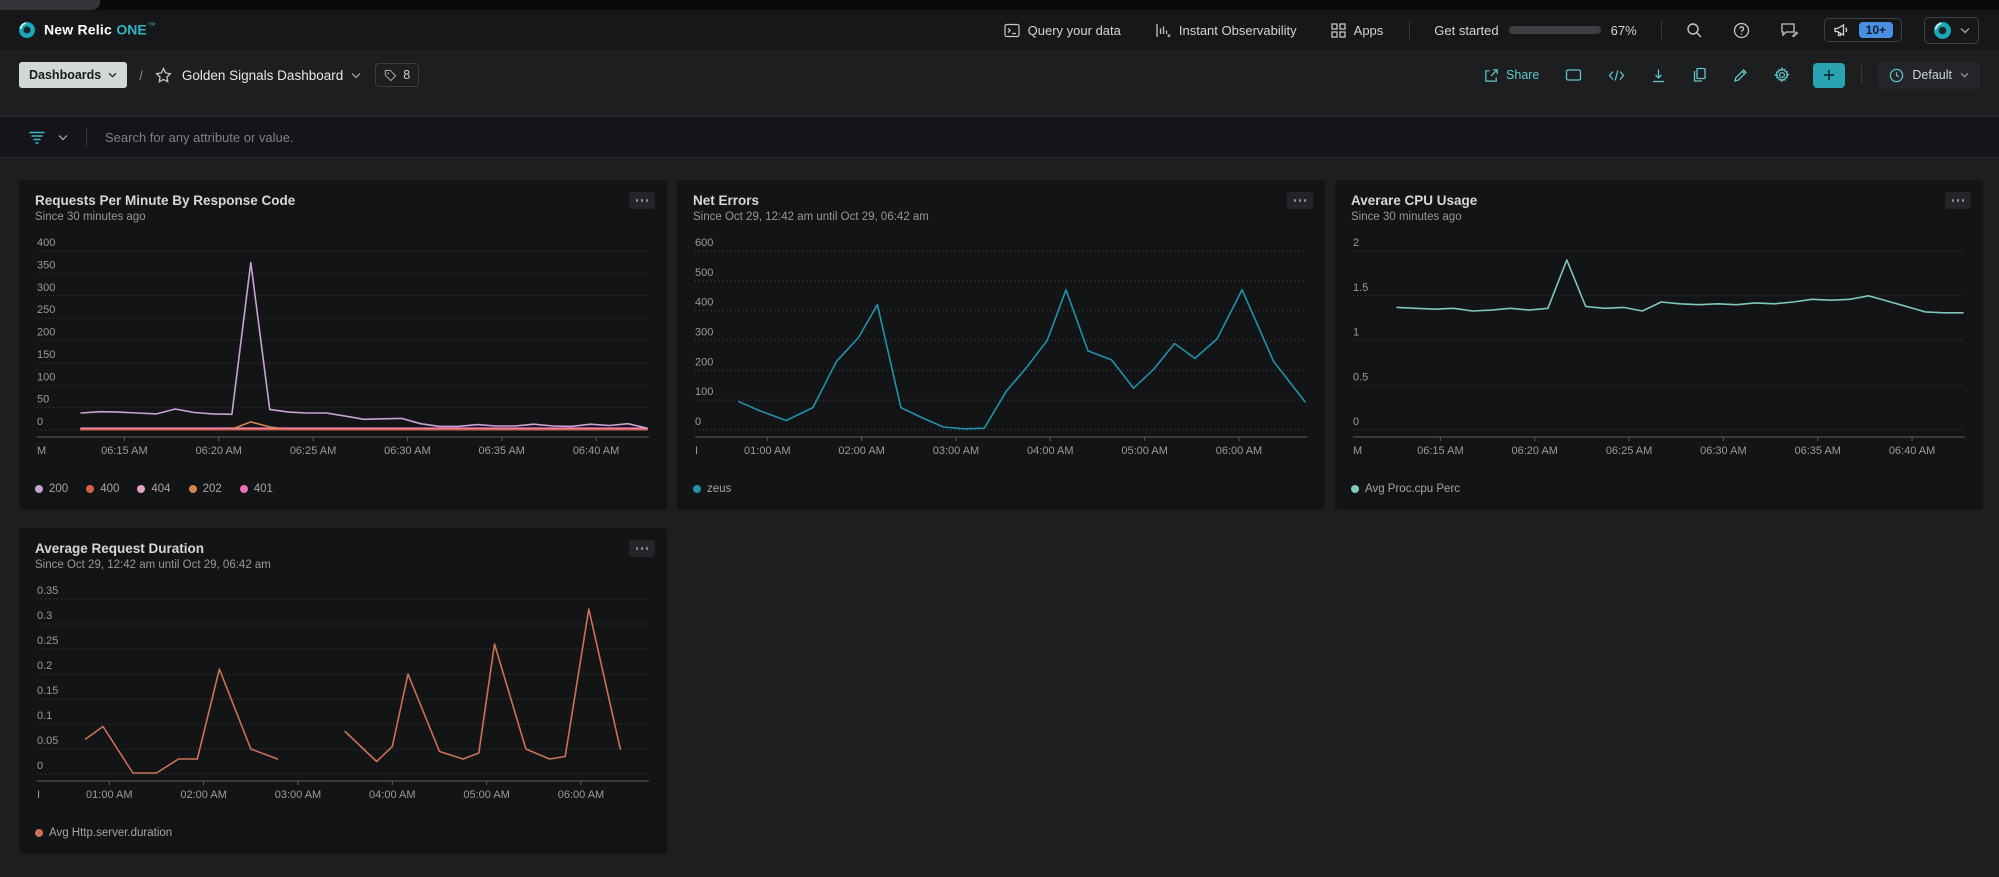  I want to click on attribute-search-input, so click(1038, 137).